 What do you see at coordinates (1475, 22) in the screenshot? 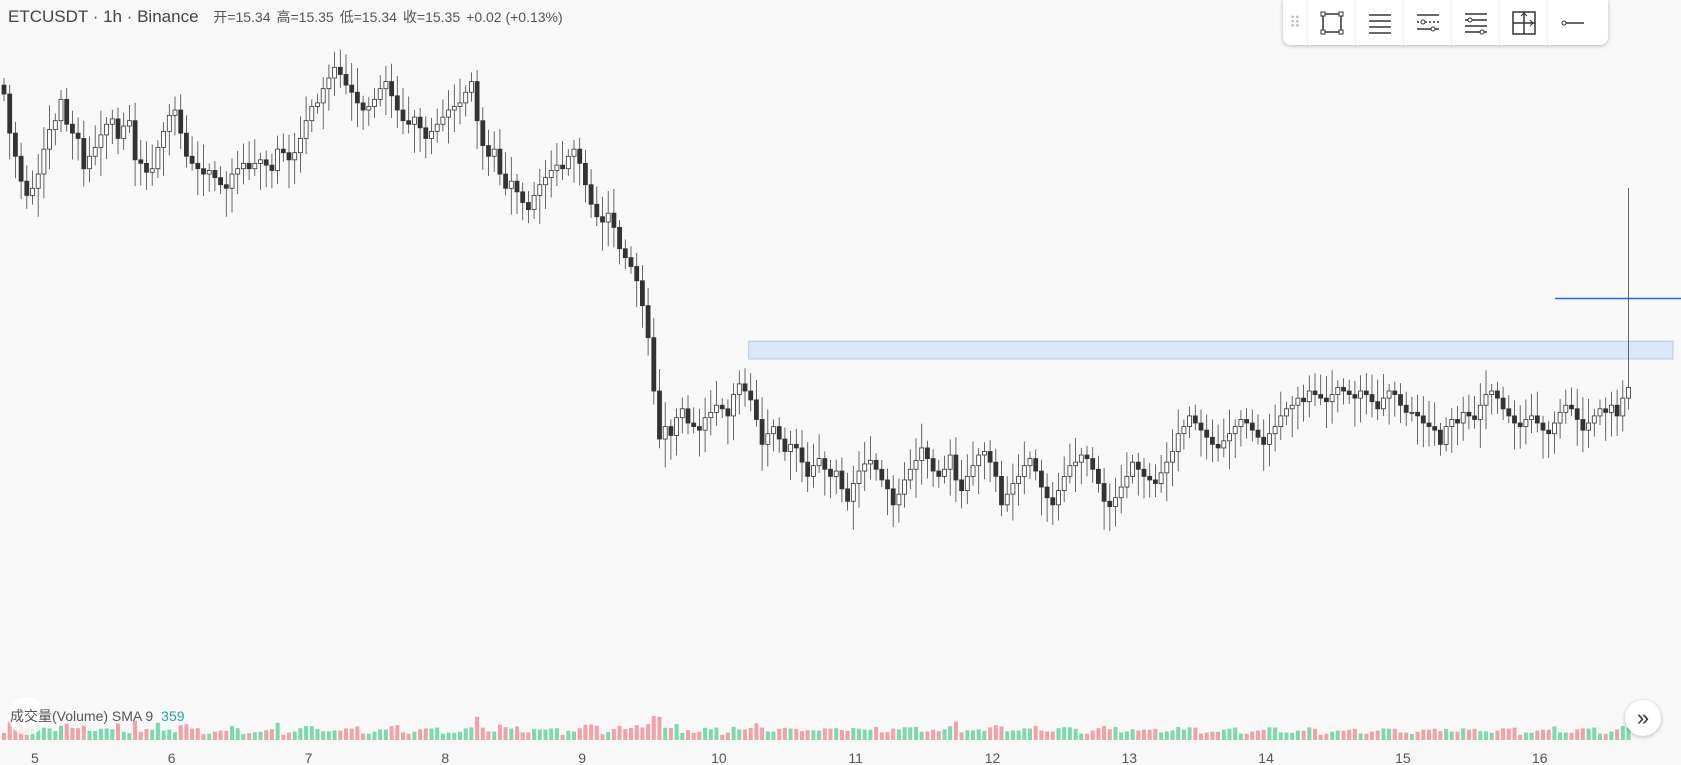
I see `fib-levels-icon` at bounding box center [1475, 22].